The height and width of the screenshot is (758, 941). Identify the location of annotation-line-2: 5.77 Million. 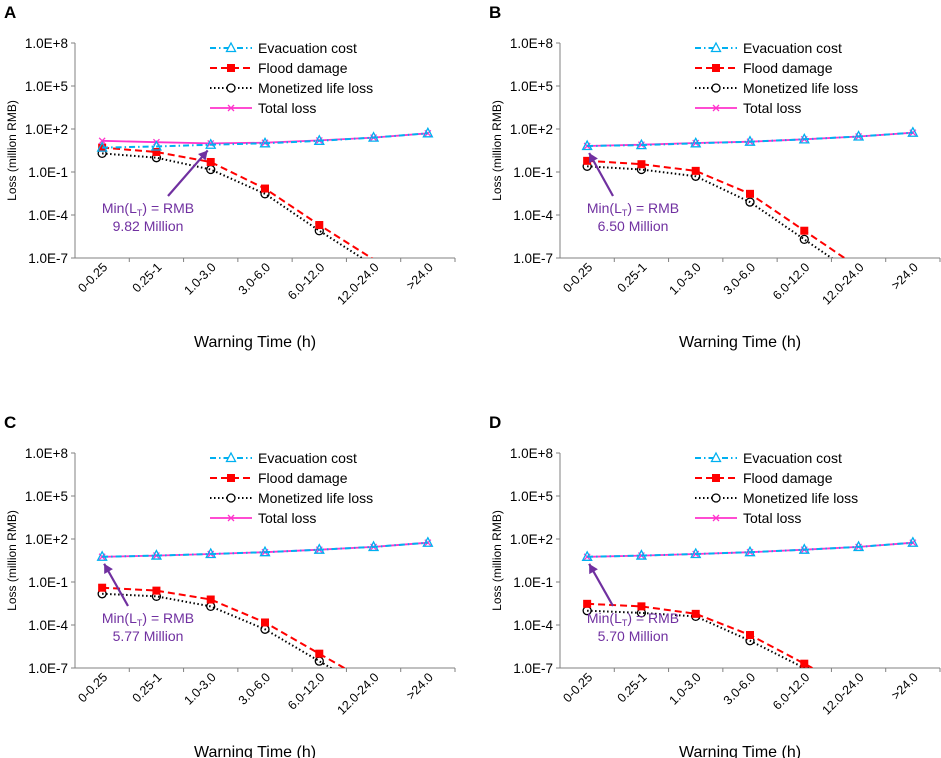
(148, 636).